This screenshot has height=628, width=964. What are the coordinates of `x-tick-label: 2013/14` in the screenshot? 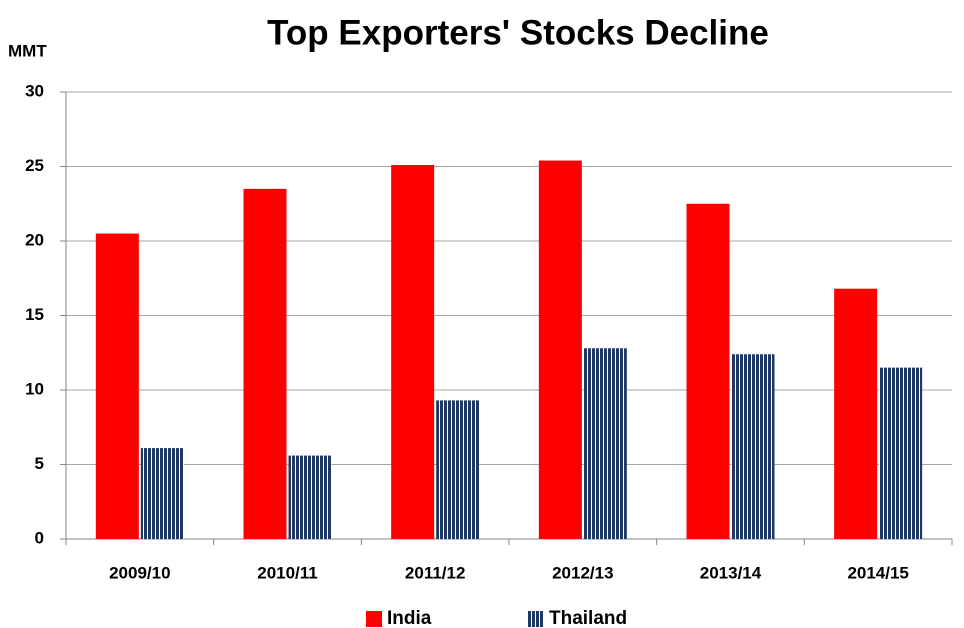 It's located at (731, 572).